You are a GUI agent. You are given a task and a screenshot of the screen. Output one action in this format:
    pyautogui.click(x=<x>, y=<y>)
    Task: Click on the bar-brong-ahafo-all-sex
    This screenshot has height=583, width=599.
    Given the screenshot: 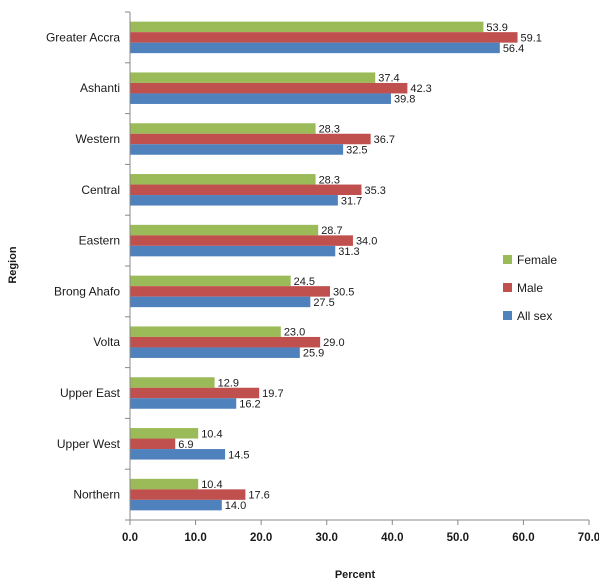 What is the action you would take?
    pyautogui.click(x=220, y=302)
    